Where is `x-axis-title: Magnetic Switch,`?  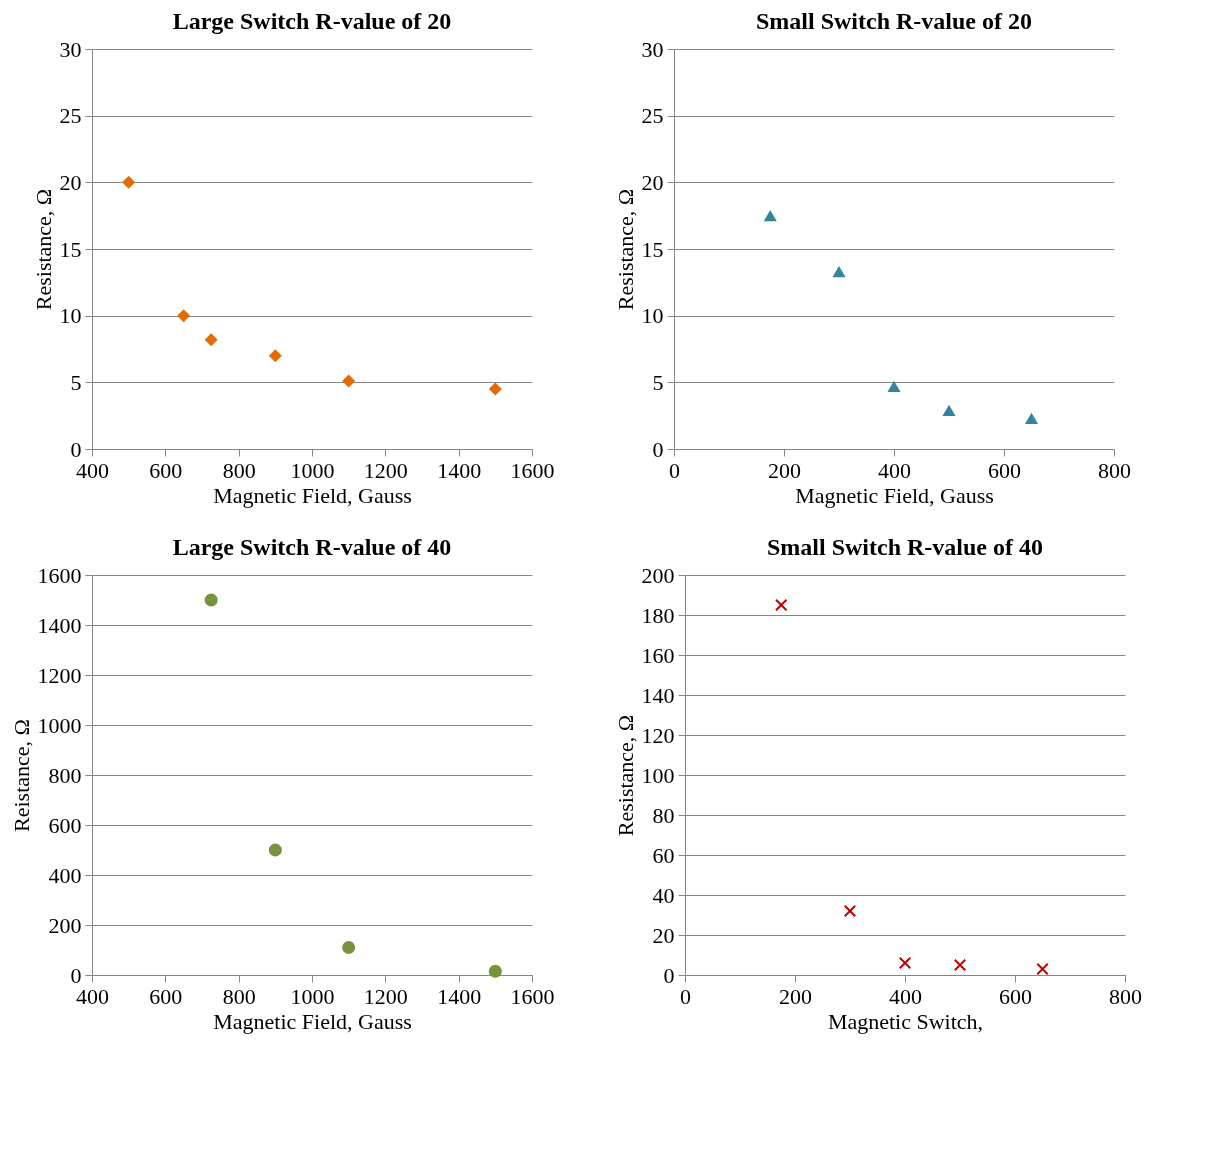 x-axis-title: Magnetic Switch, is located at coordinates (905, 1021).